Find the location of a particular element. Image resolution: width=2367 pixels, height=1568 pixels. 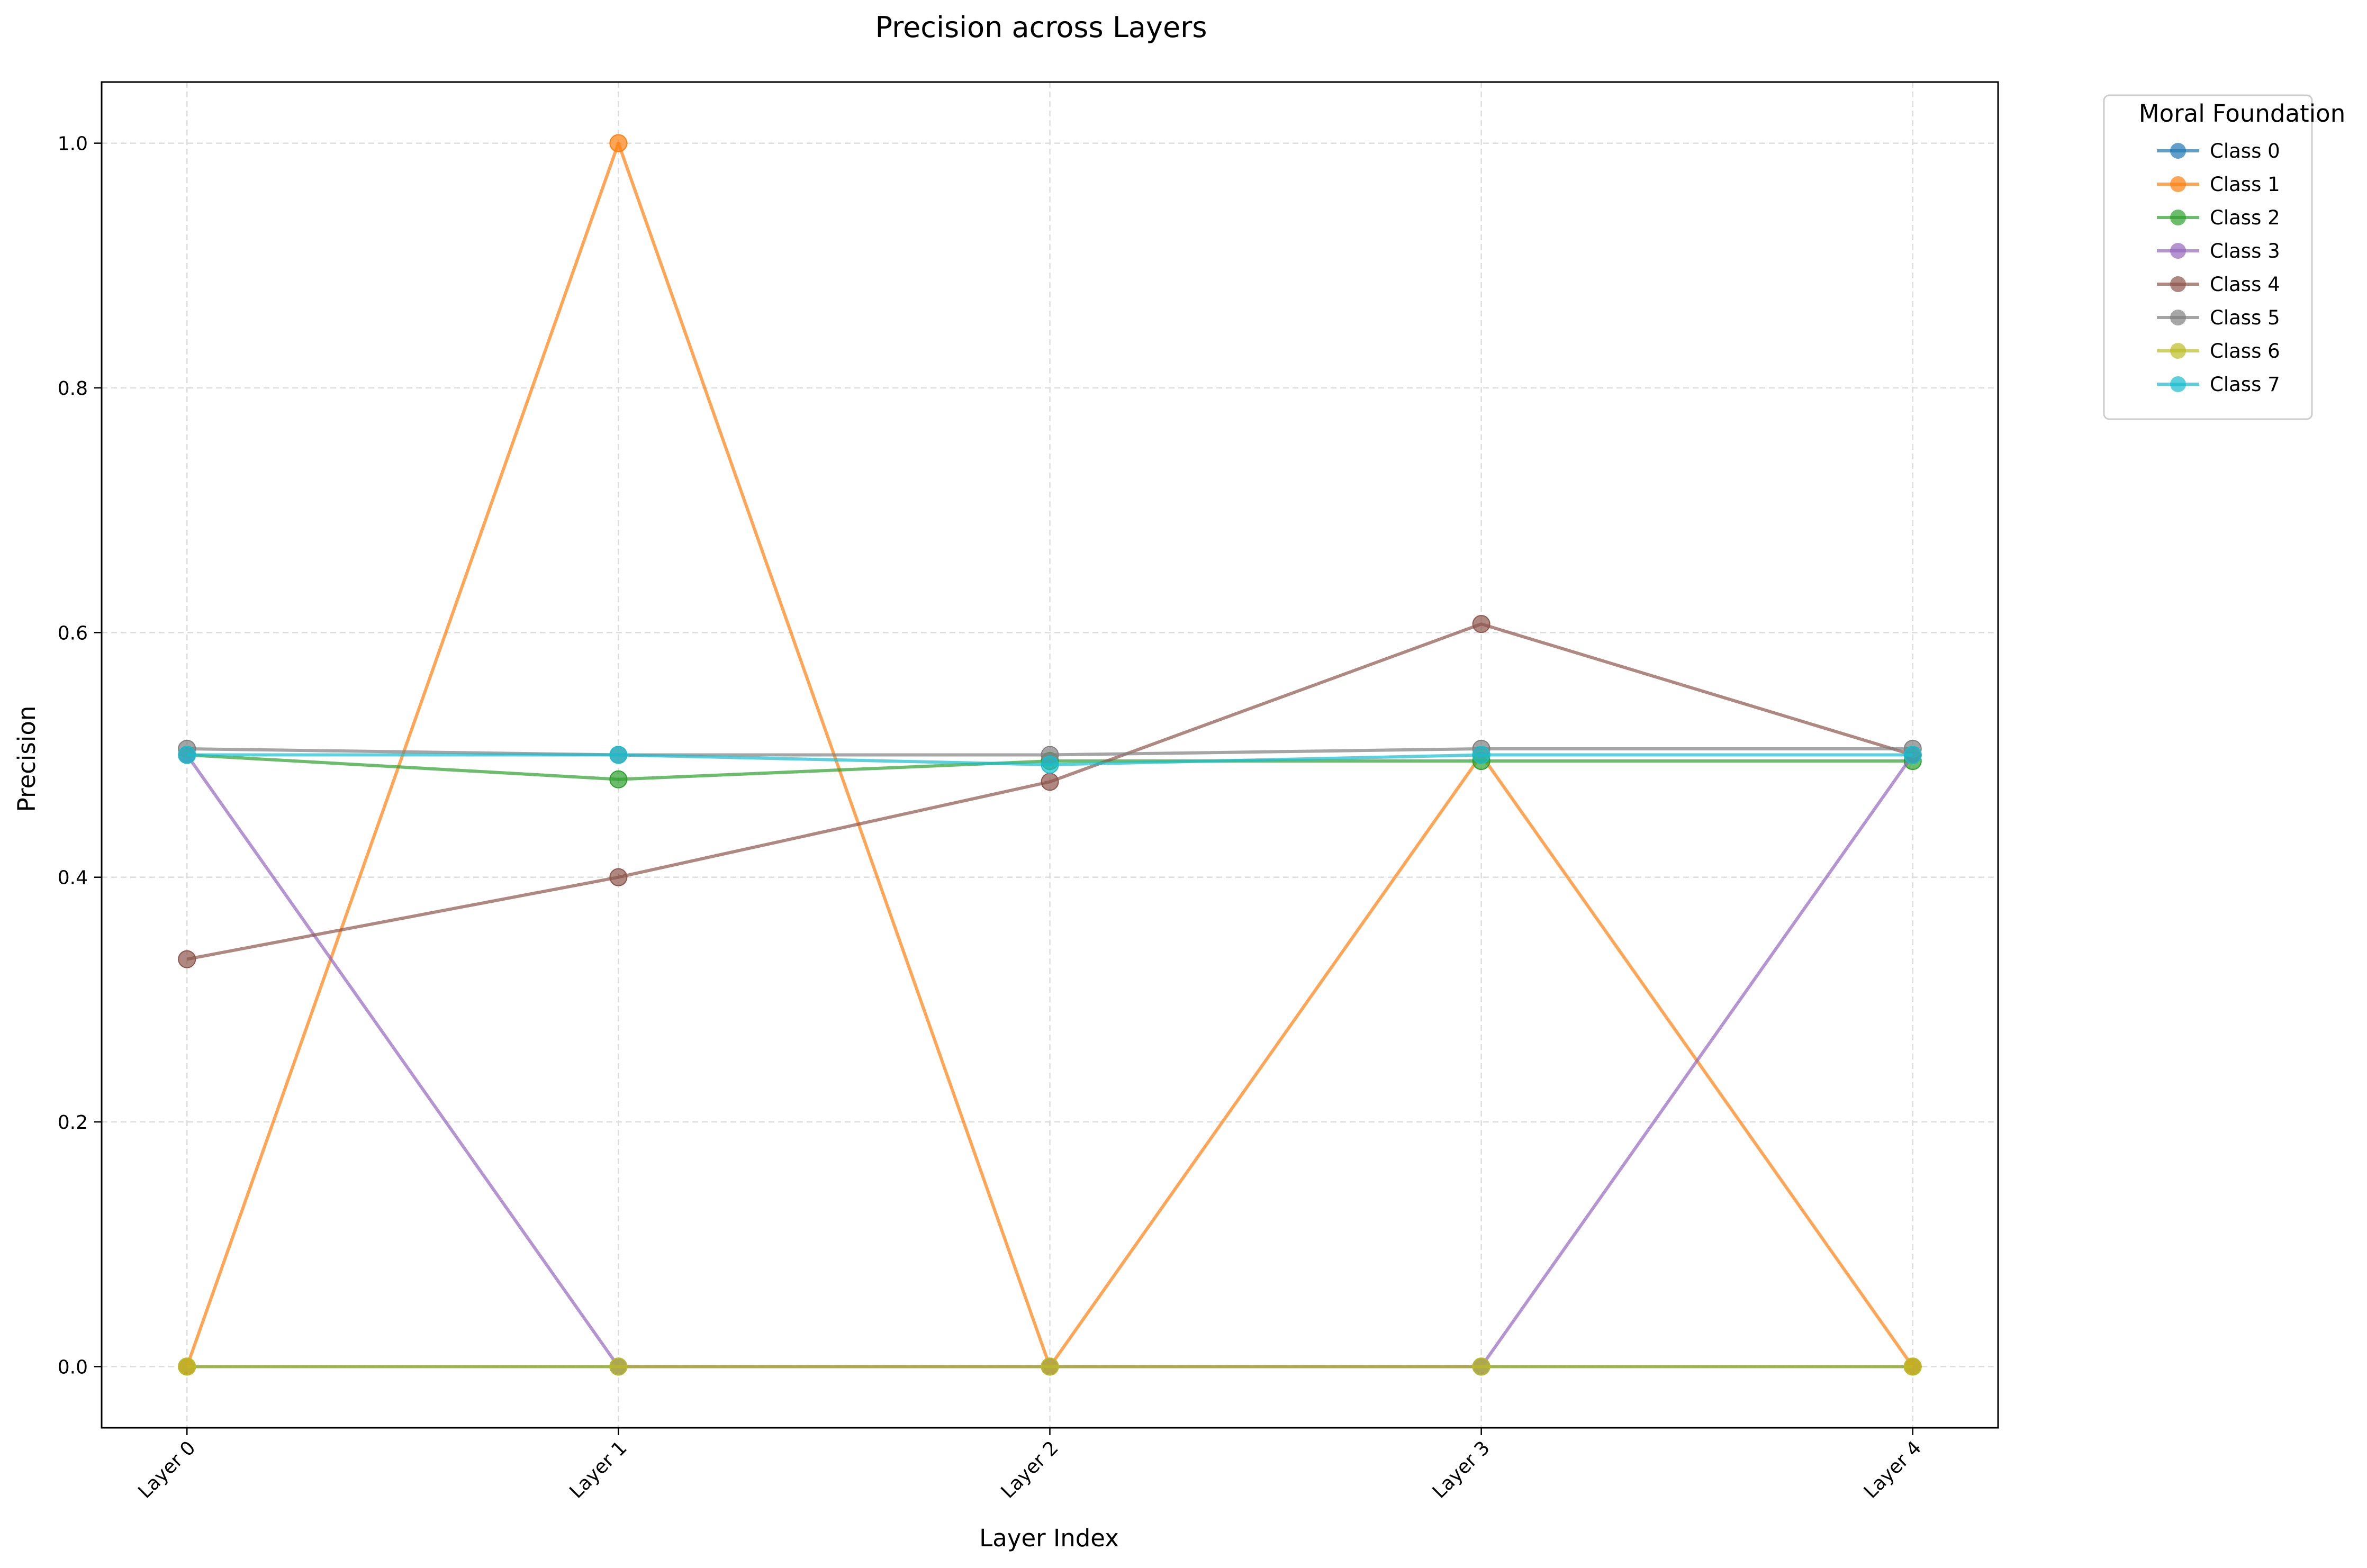

legend-item: Class 4 is located at coordinates (2218, 284).